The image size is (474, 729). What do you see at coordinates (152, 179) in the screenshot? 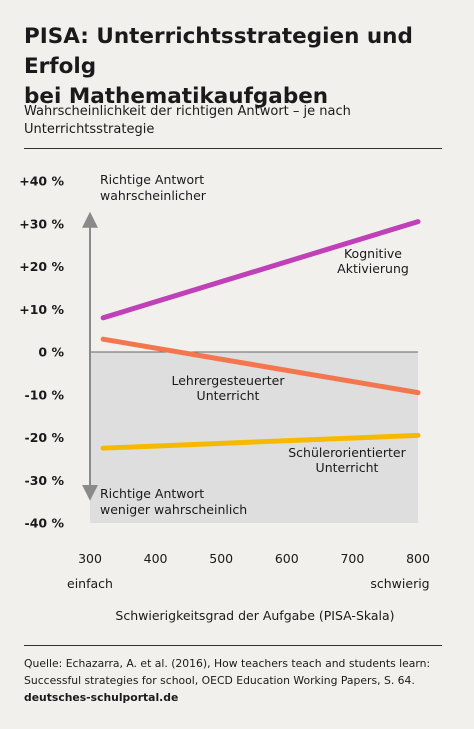
I see `annotation-top-line-1: Richtige Antwort` at bounding box center [152, 179].